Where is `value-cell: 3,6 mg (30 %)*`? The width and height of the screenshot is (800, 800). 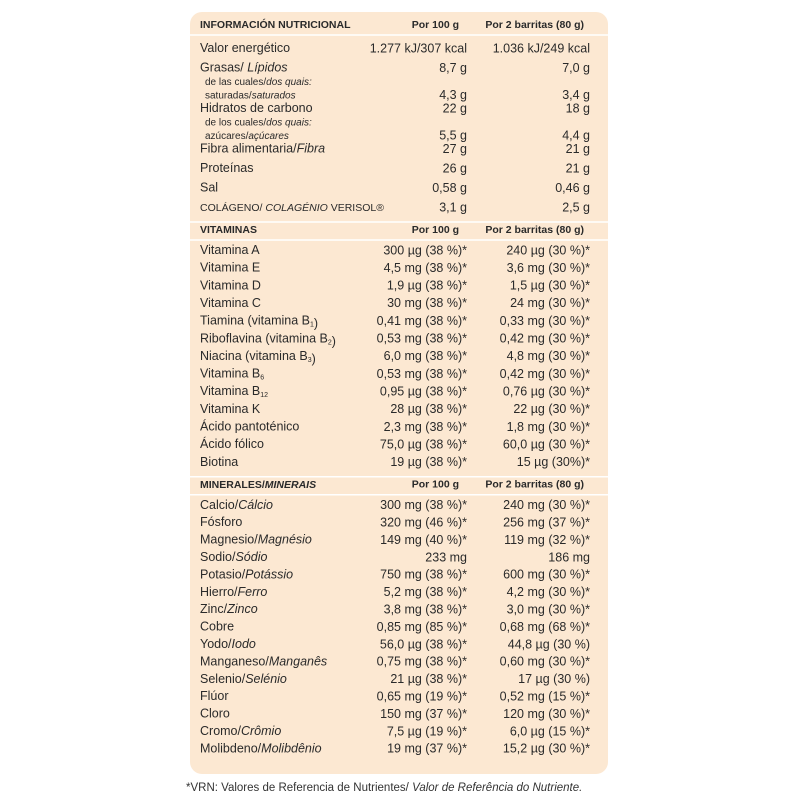
value-cell: 3,6 mg (30 %)* is located at coordinates (549, 268).